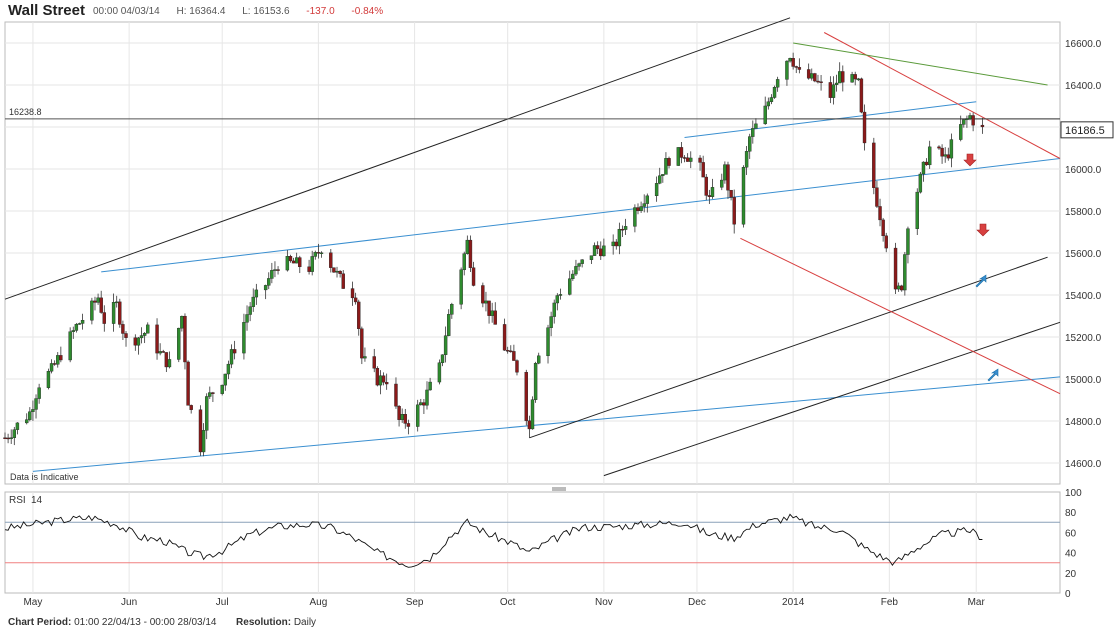 This screenshot has height=633, width=1118. What do you see at coordinates (201, 11) in the screenshot?
I see `high-value: H: 16364.4` at bounding box center [201, 11].